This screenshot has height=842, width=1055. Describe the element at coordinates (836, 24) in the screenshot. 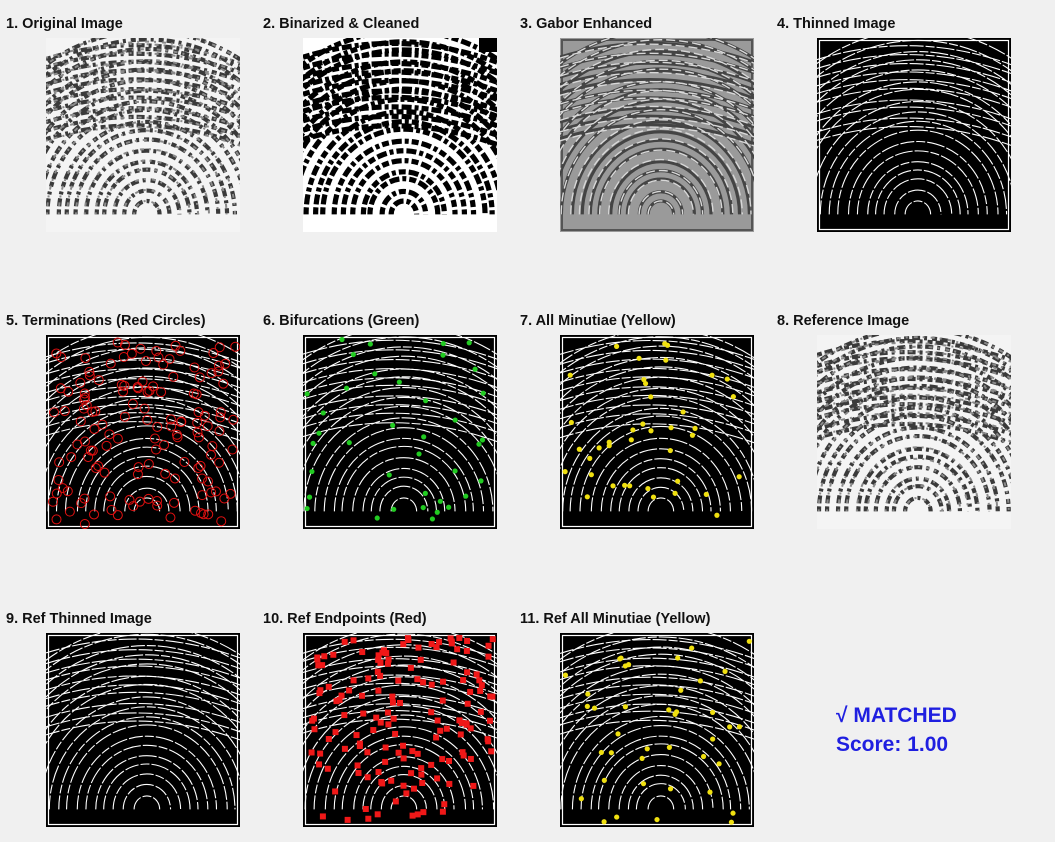

I see `panel-title: 4. Thinned Image` at that location.